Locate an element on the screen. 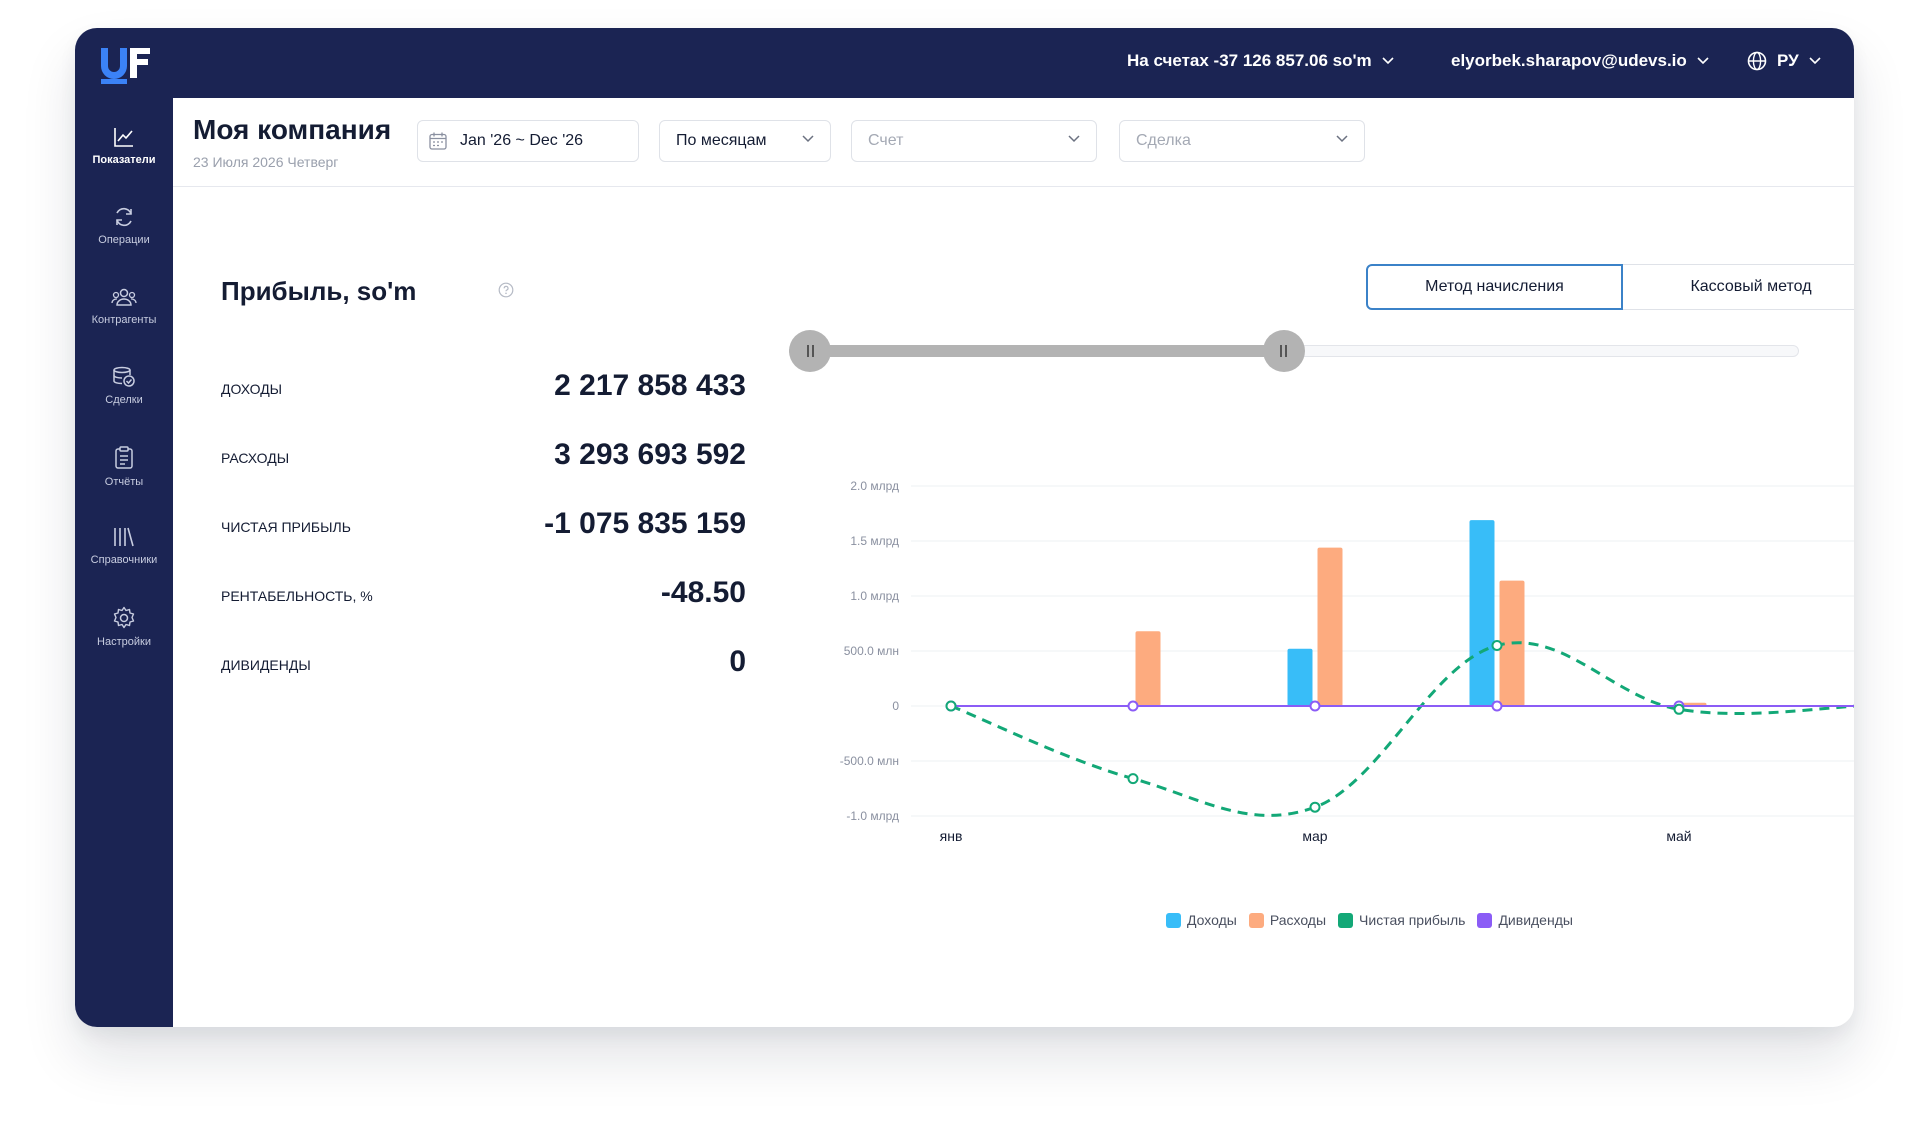 The width and height of the screenshot is (1920, 1144). stat-expenses-label: РАСХОДЫ is located at coordinates (255, 458).